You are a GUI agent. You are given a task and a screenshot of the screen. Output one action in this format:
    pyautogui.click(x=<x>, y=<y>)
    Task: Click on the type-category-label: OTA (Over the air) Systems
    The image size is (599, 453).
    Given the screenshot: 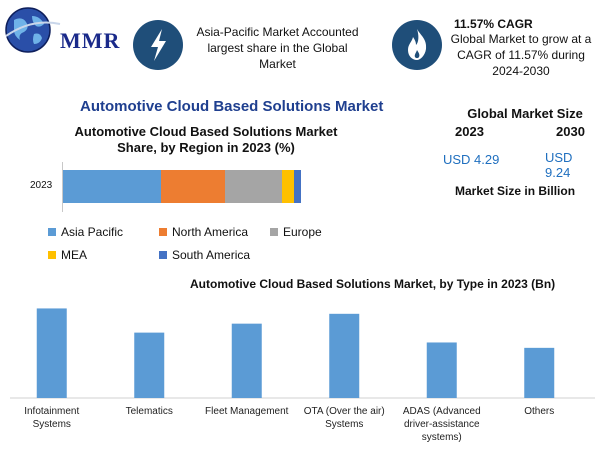 What is the action you would take?
    pyautogui.click(x=344, y=418)
    